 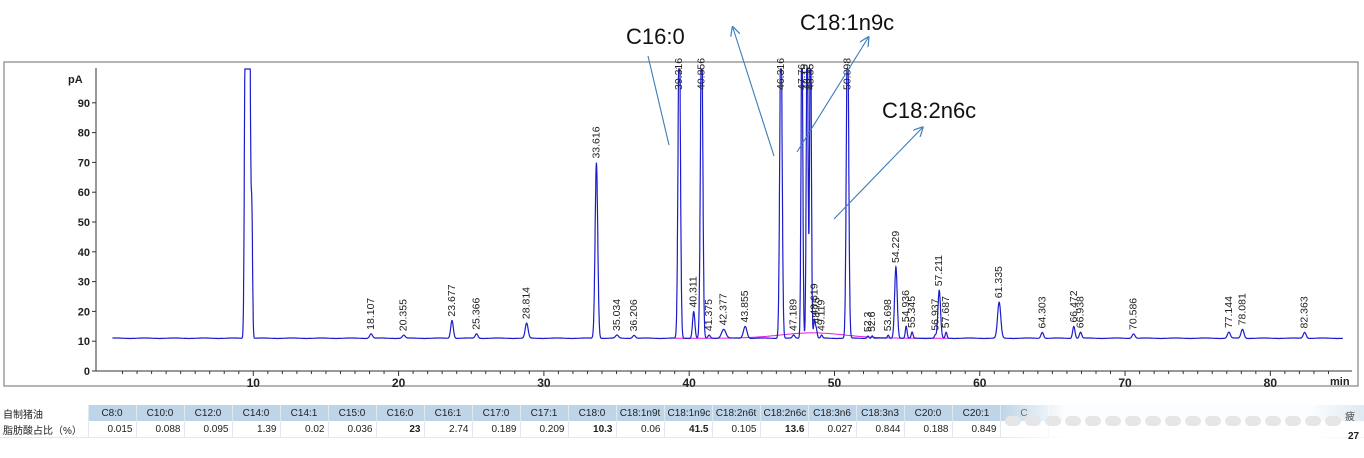 What do you see at coordinates (784, 124) in the screenshot?
I see `annotation-arrows` at bounding box center [784, 124].